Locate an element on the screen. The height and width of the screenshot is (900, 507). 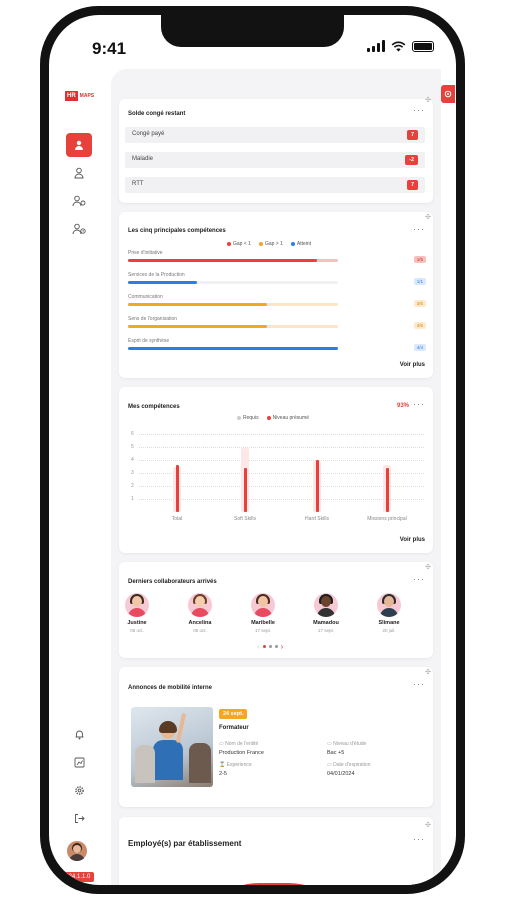
legend-item: Atteint is located at coordinates (300, 244).